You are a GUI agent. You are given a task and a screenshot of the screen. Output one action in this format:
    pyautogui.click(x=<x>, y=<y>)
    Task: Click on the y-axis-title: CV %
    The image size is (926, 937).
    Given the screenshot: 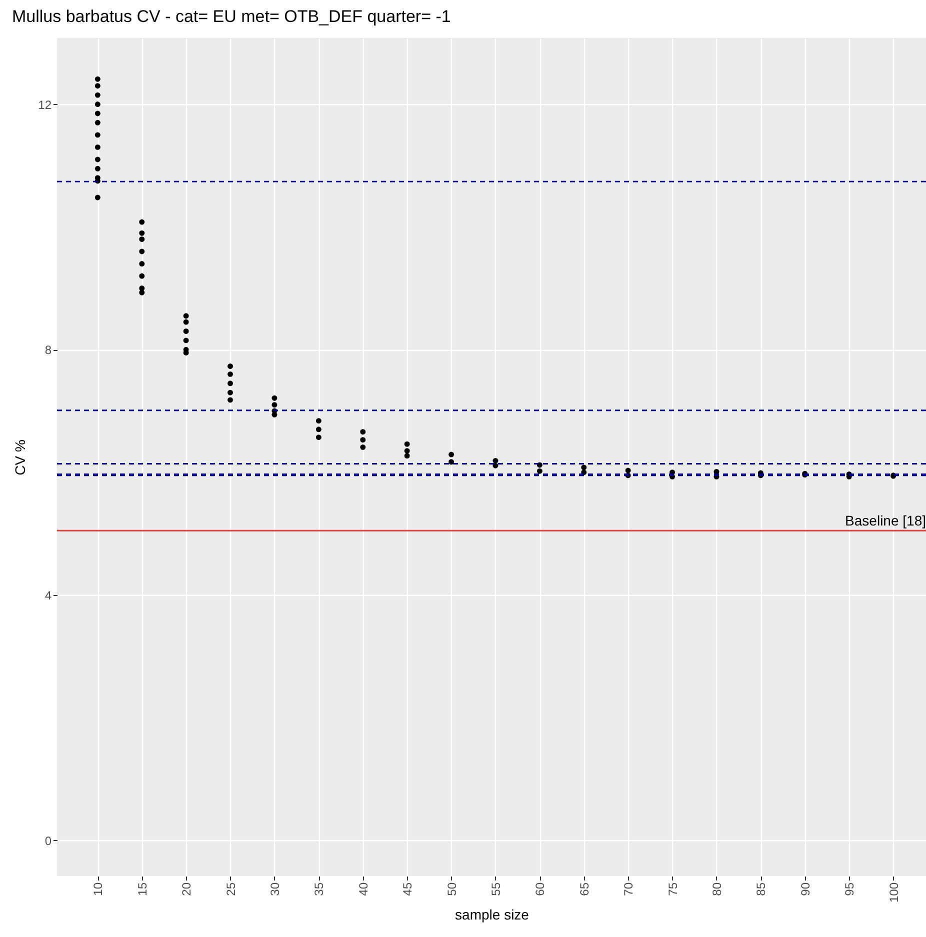 What is the action you would take?
    pyautogui.click(x=20, y=458)
    